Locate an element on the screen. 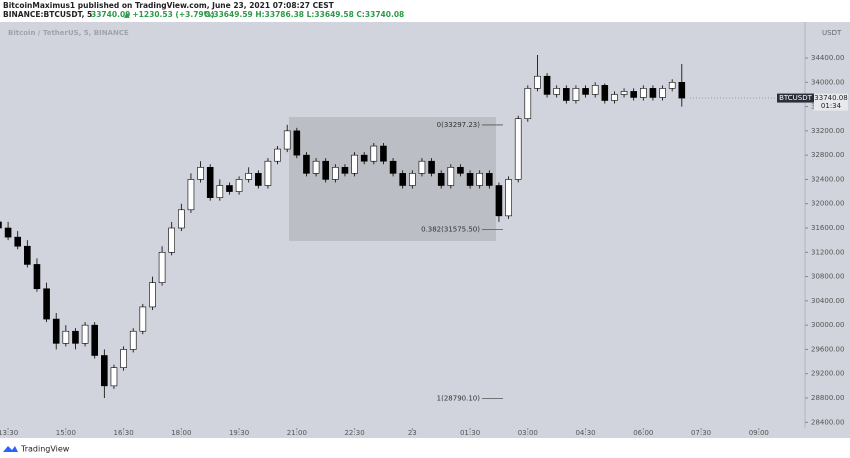 The image size is (850, 458). symbol-tag-label: BTCUSDT is located at coordinates (796, 98).